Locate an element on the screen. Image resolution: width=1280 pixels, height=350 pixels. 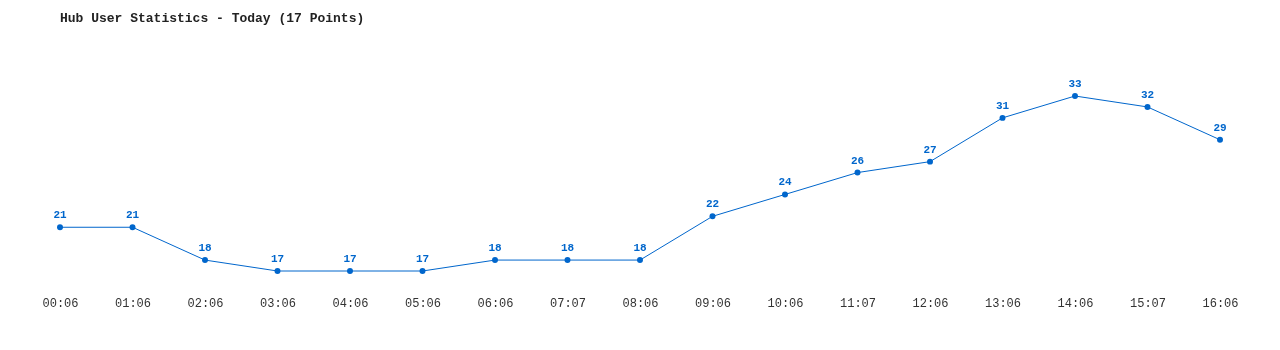
data-label: 27 is located at coordinates (930, 149).